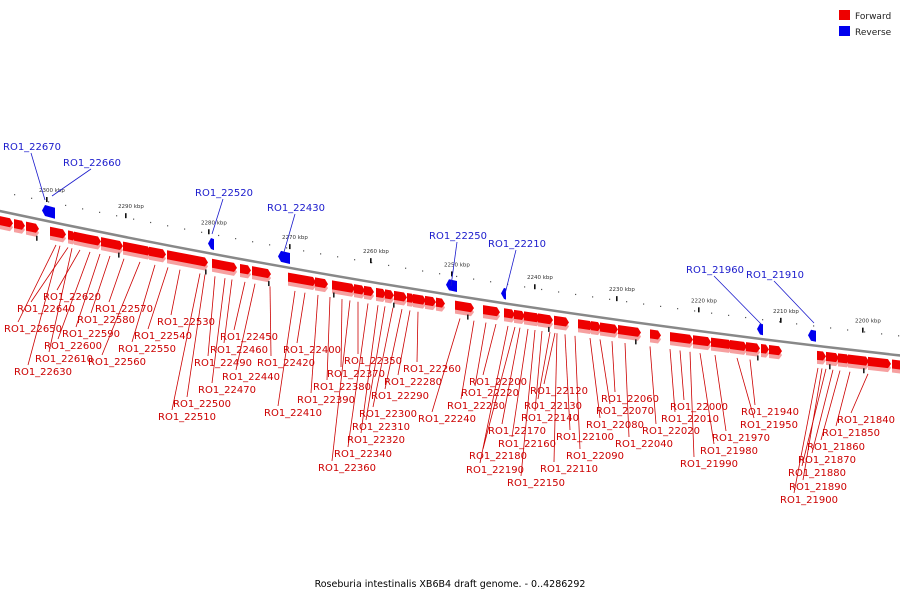 This screenshot has width=900, height=600. Describe the element at coordinates (866, 420) in the screenshot. I see `forward-gene-label: RO1_21840` at that location.